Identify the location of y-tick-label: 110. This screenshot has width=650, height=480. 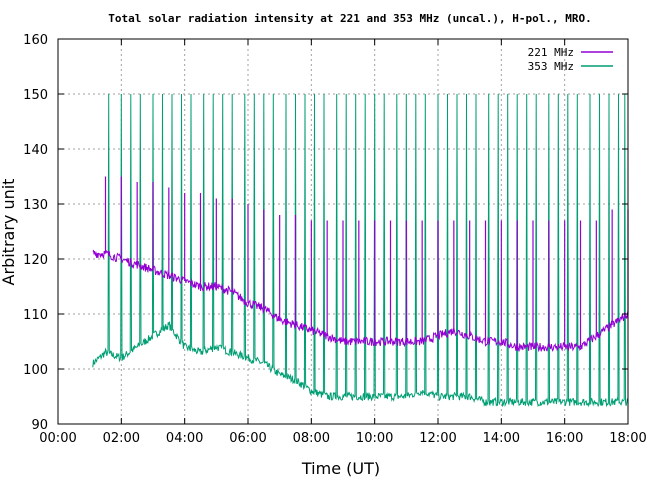
(35, 315).